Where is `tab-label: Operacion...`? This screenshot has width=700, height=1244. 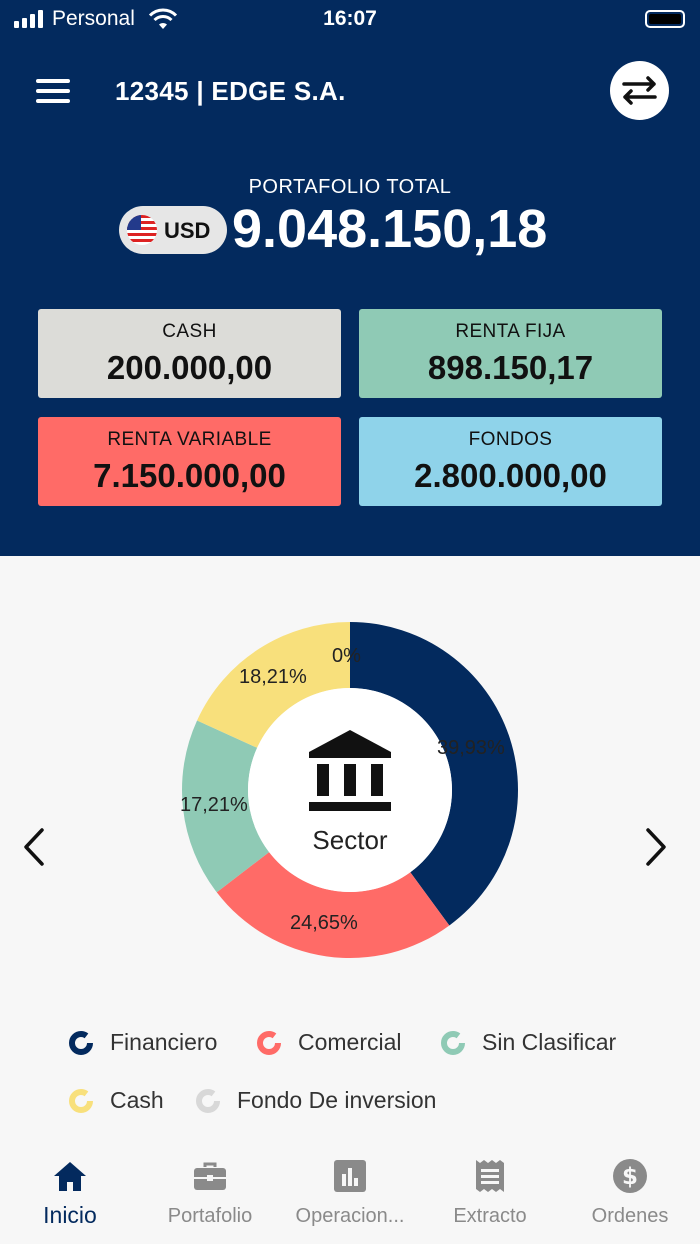 tab-label: Operacion... is located at coordinates (350, 1216).